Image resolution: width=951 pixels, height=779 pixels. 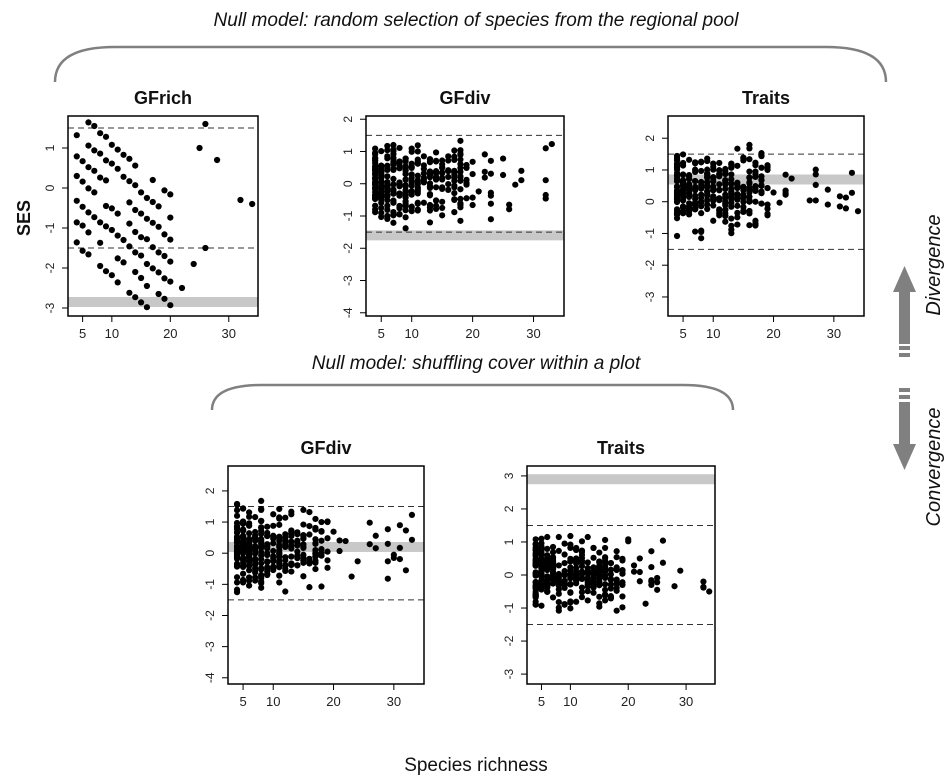 What do you see at coordinates (210, 553) in the screenshot?
I see `y-tick-label: 0` at bounding box center [210, 553].